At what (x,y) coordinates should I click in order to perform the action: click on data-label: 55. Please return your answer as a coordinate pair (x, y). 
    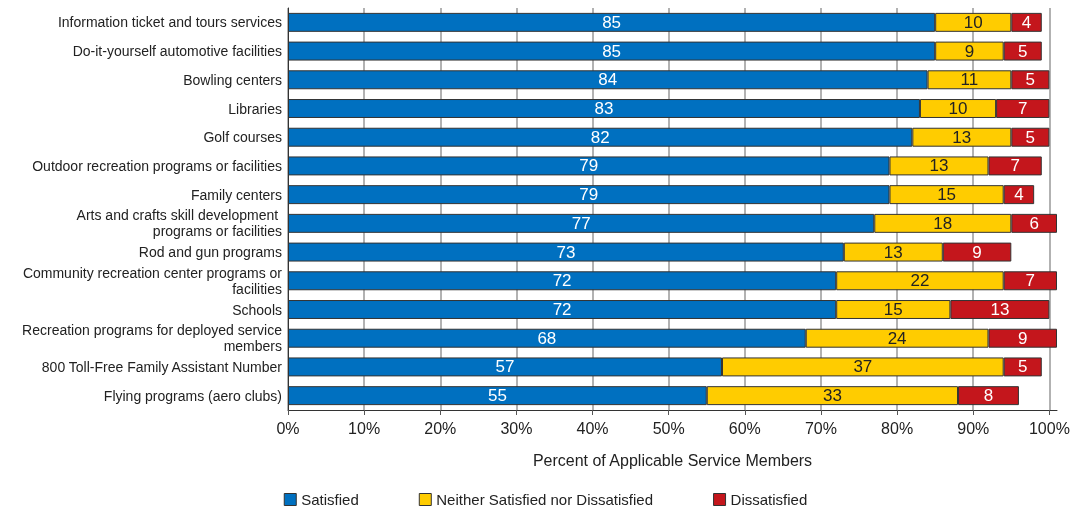
    Looking at the image, I should click on (497, 396).